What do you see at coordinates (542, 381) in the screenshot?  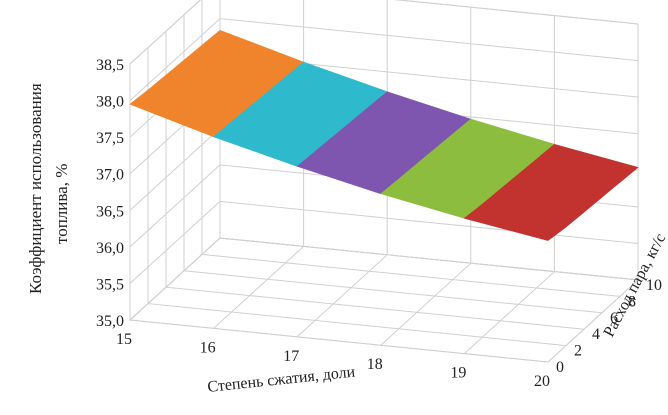 I see `x-tick-label: 20` at bounding box center [542, 381].